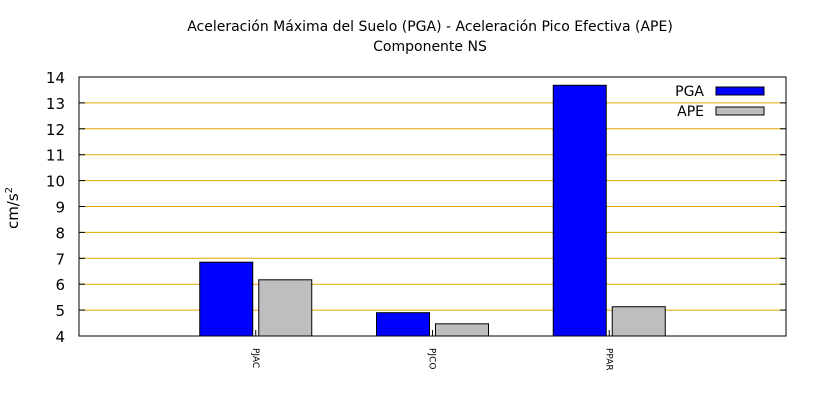  Describe the element at coordinates (55, 130) in the screenshot. I see `y-tick-label: 12` at that location.